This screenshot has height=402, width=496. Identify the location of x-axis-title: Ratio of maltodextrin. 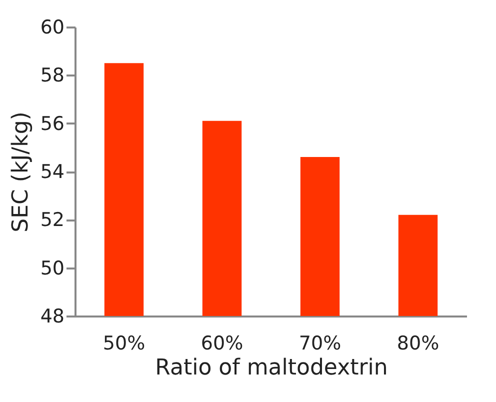
(271, 368).